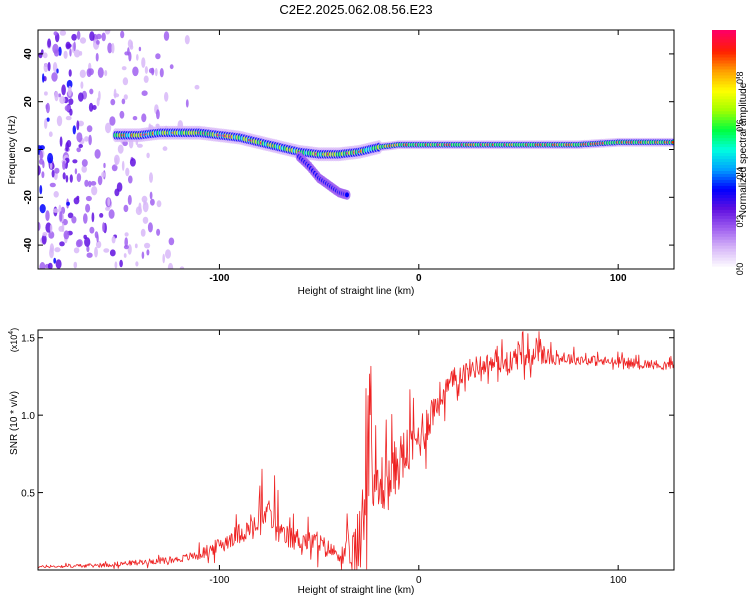 Image resolution: width=750 pixels, height=600 pixels. Describe the element at coordinates (12, 150) in the screenshot. I see `spectrogram-y-label: Frequency (Hz)` at that location.